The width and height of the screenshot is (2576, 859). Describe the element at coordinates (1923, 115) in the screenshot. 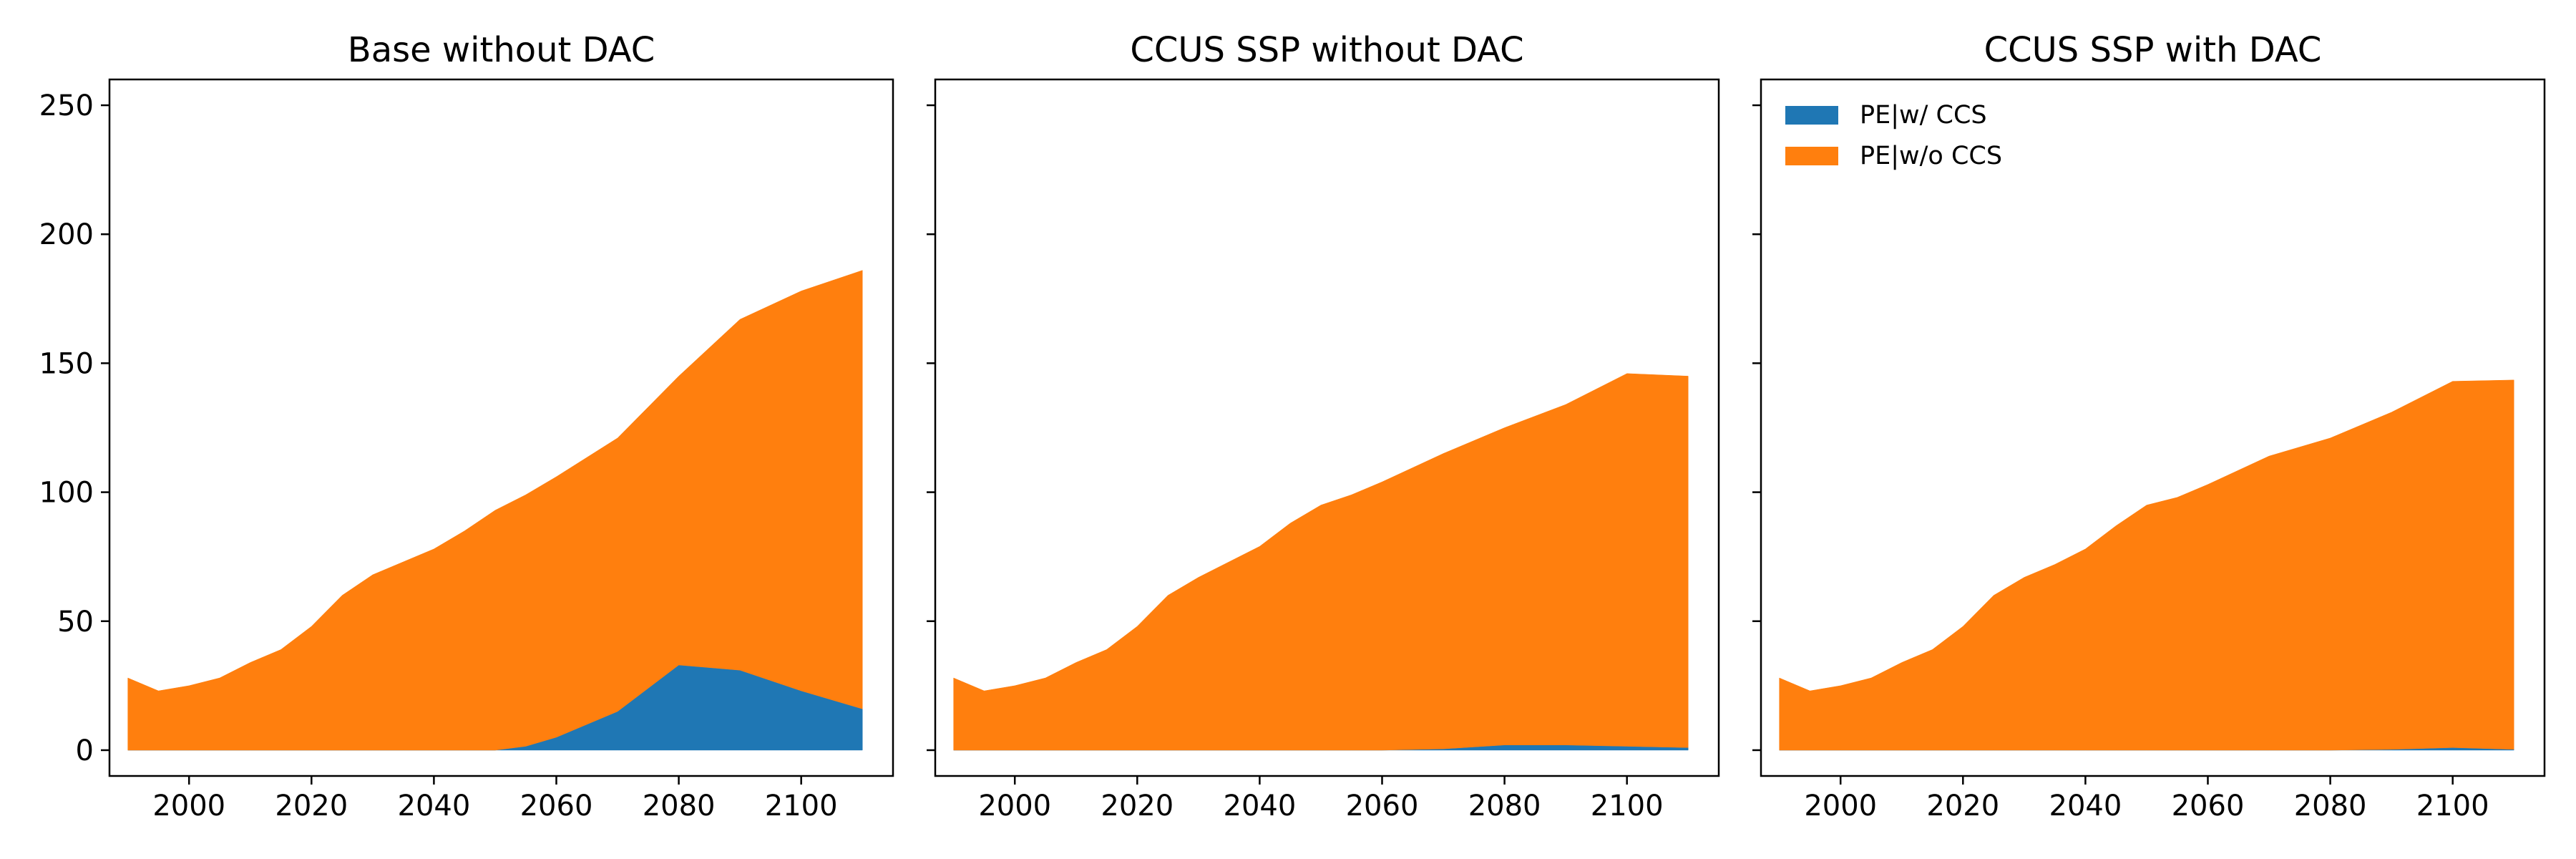

I see `legend-label: PE|w/ CCS` at that location.